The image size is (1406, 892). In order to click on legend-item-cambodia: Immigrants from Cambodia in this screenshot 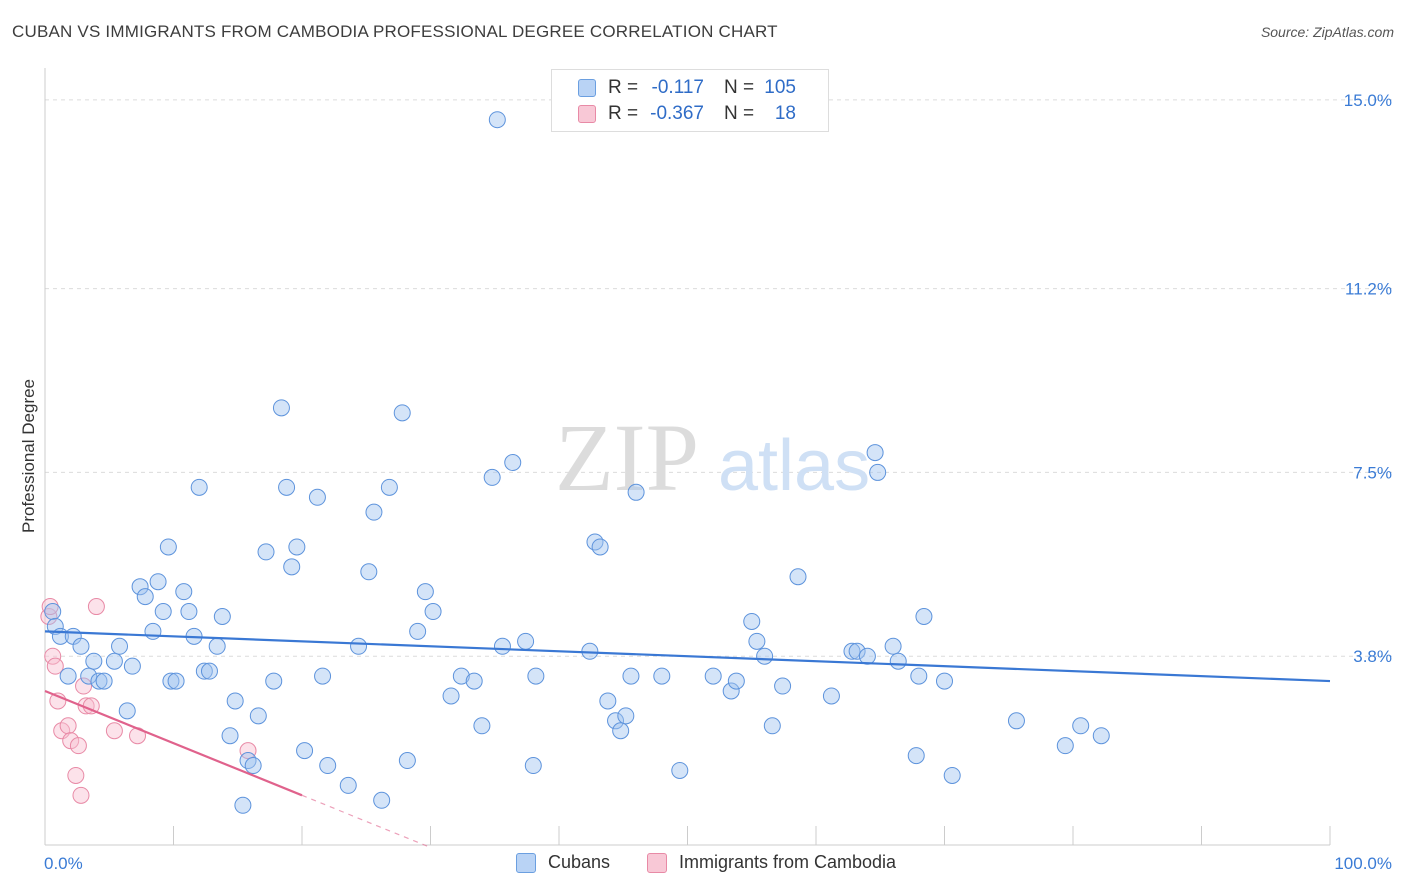, I will do `click(771, 862)`.